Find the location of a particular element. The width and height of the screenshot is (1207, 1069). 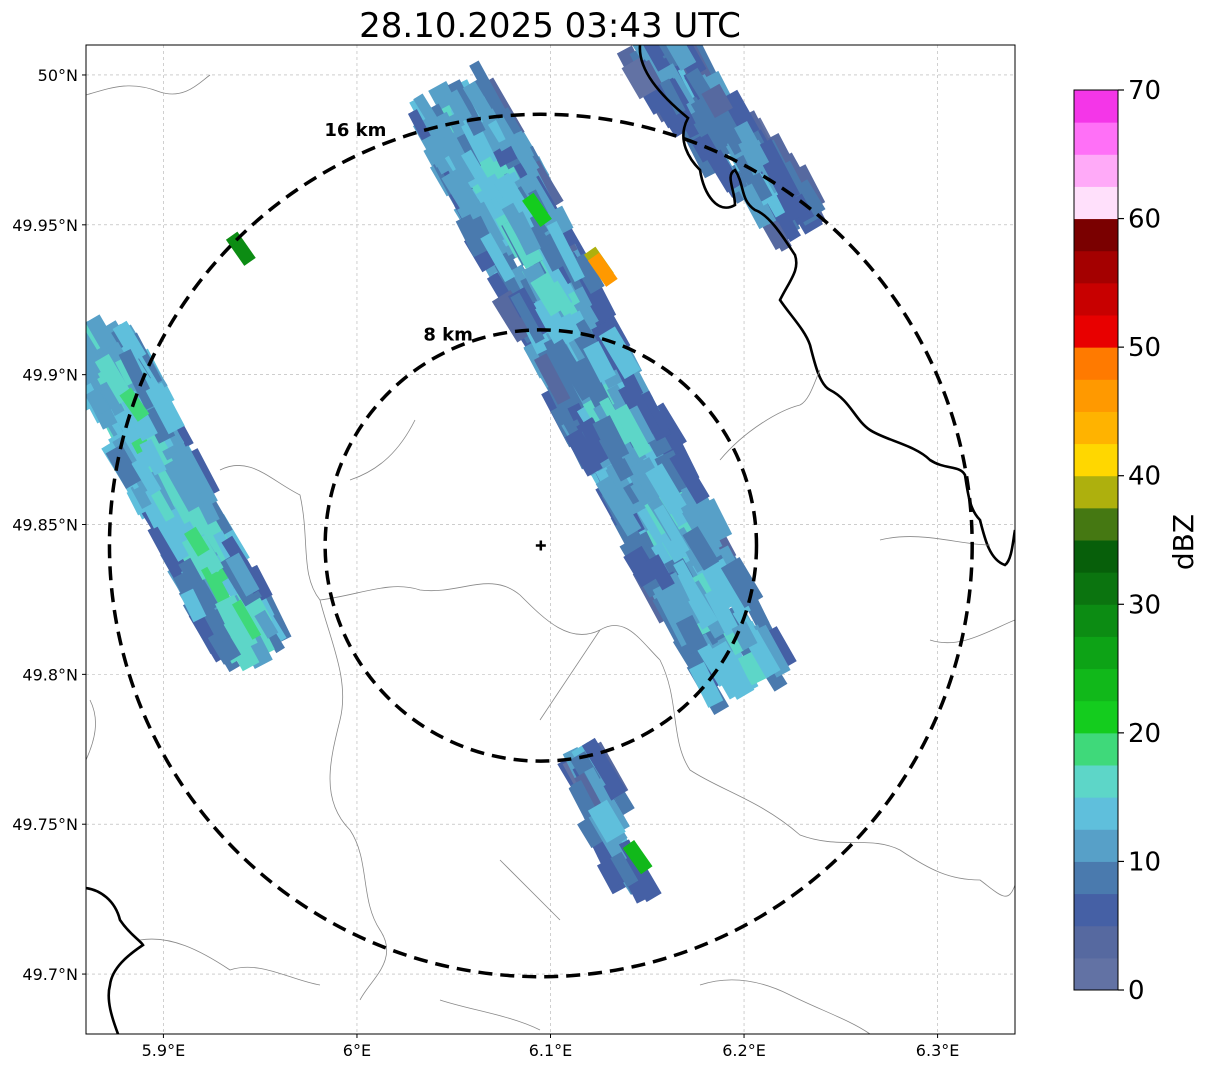

y-tick-label: 49.9°N is located at coordinates (50, 375).